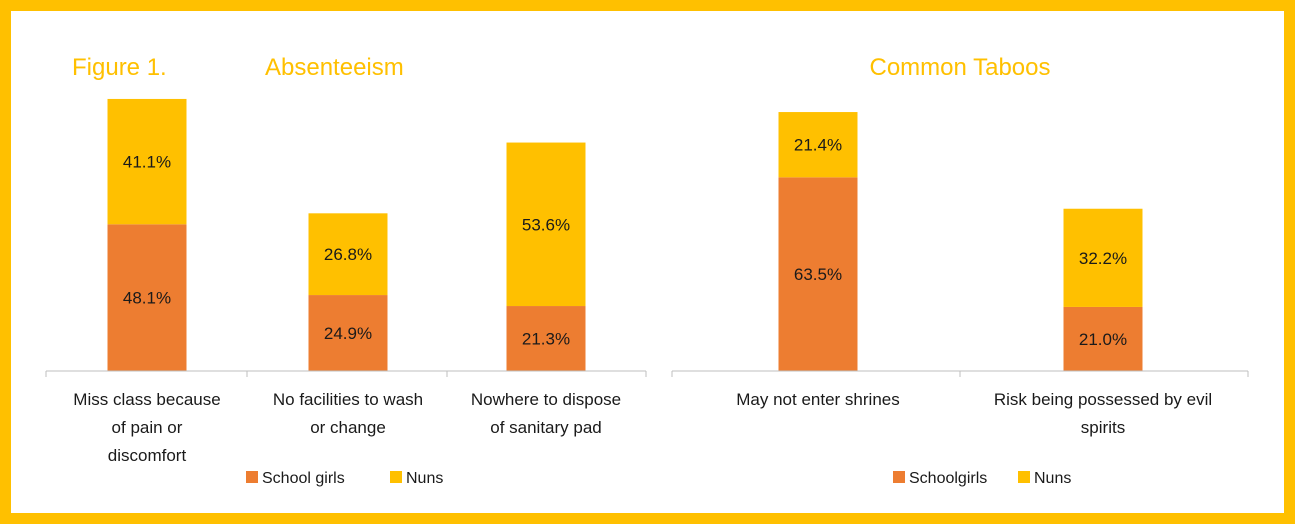 This screenshot has height=524, width=1295. I want to click on absenteeism-legend: School girls Nuns, so click(344, 478).